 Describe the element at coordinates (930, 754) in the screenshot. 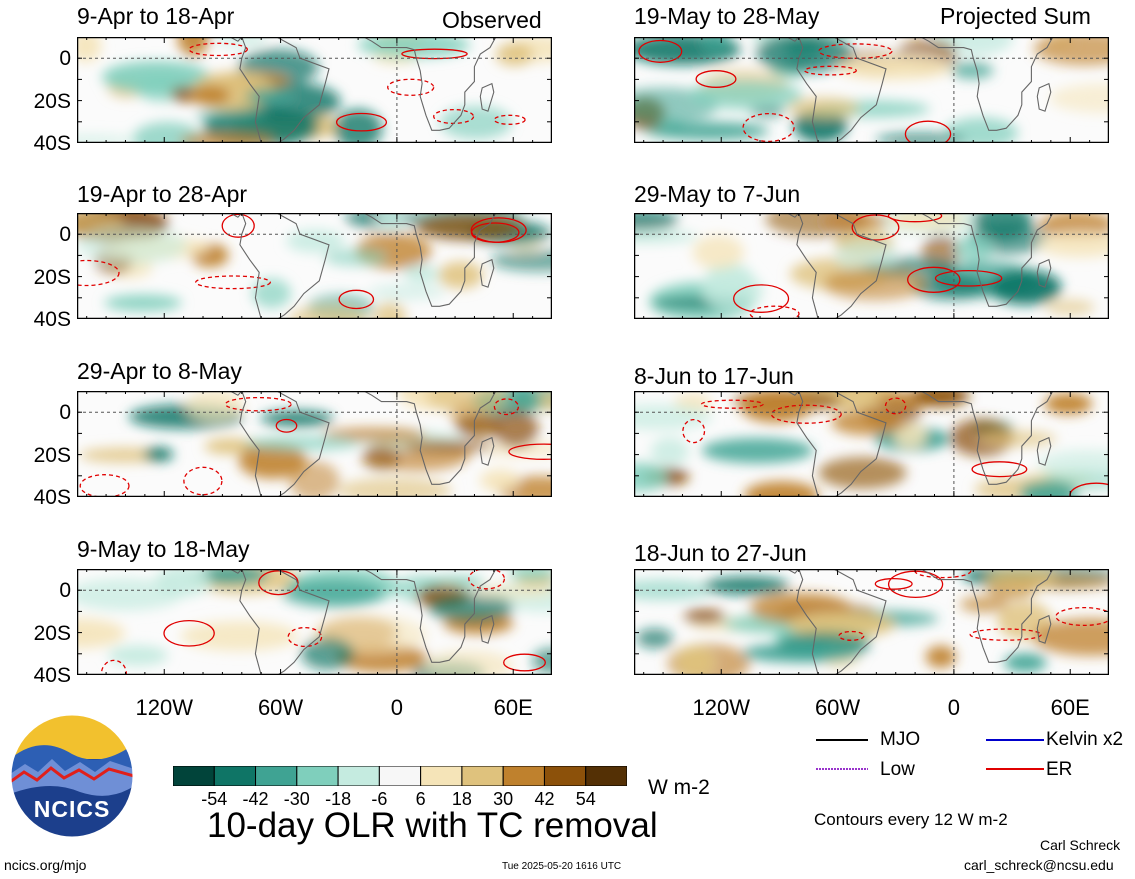

I see `legend-lines` at that location.